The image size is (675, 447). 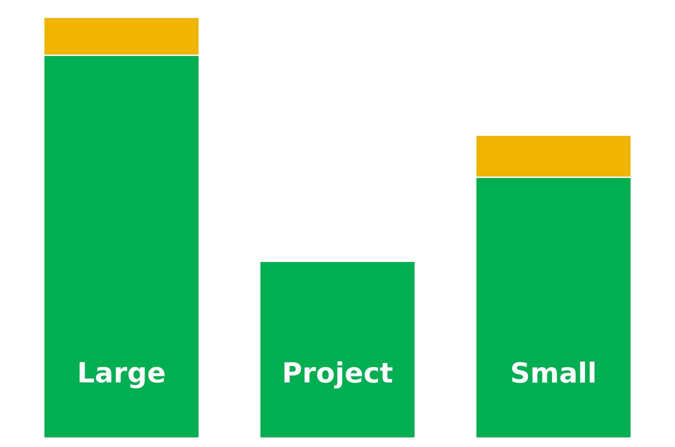 What do you see at coordinates (337, 349) in the screenshot?
I see `bar` at bounding box center [337, 349].